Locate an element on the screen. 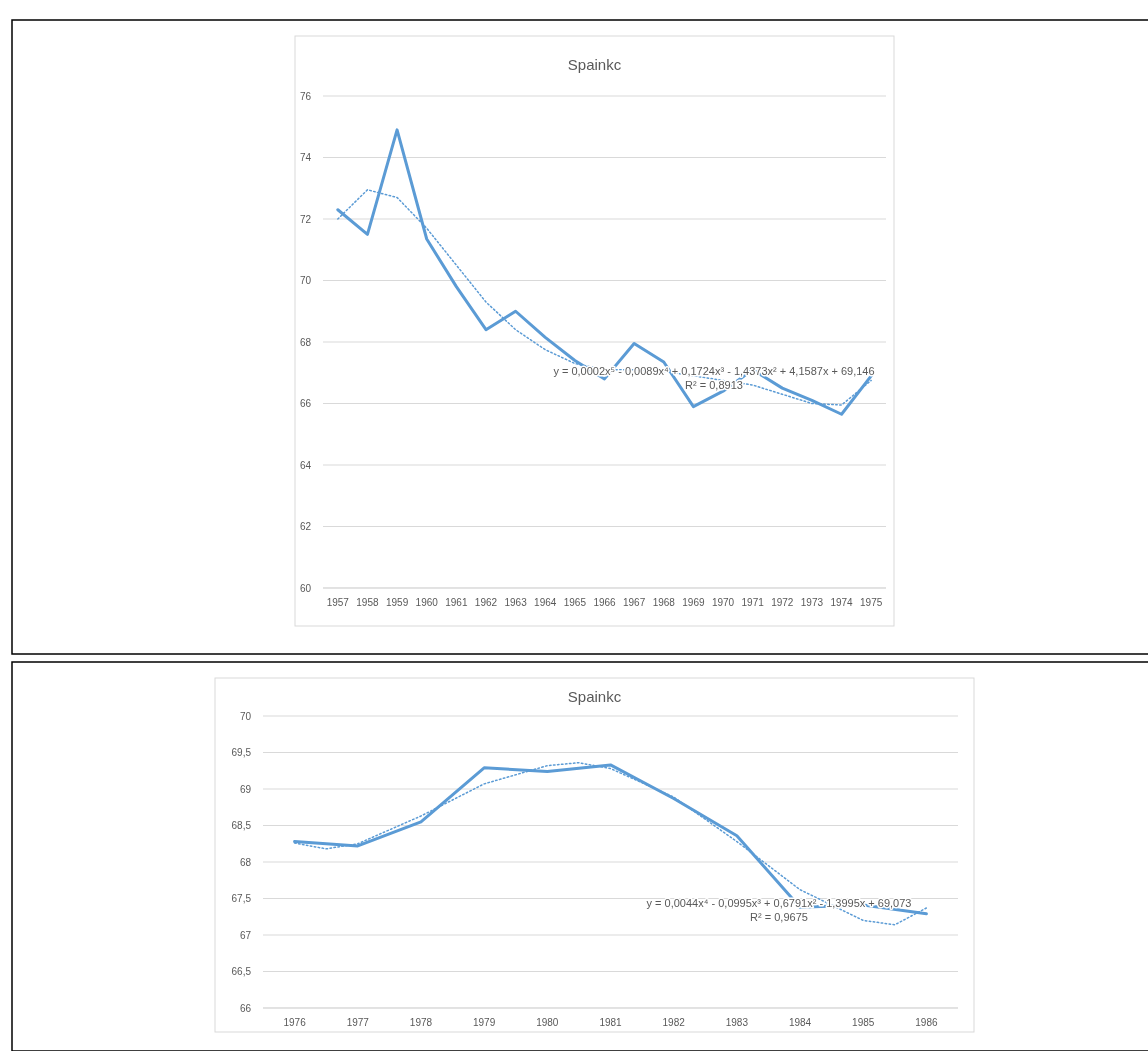  x-tick-label: 1966 is located at coordinates (605, 602).